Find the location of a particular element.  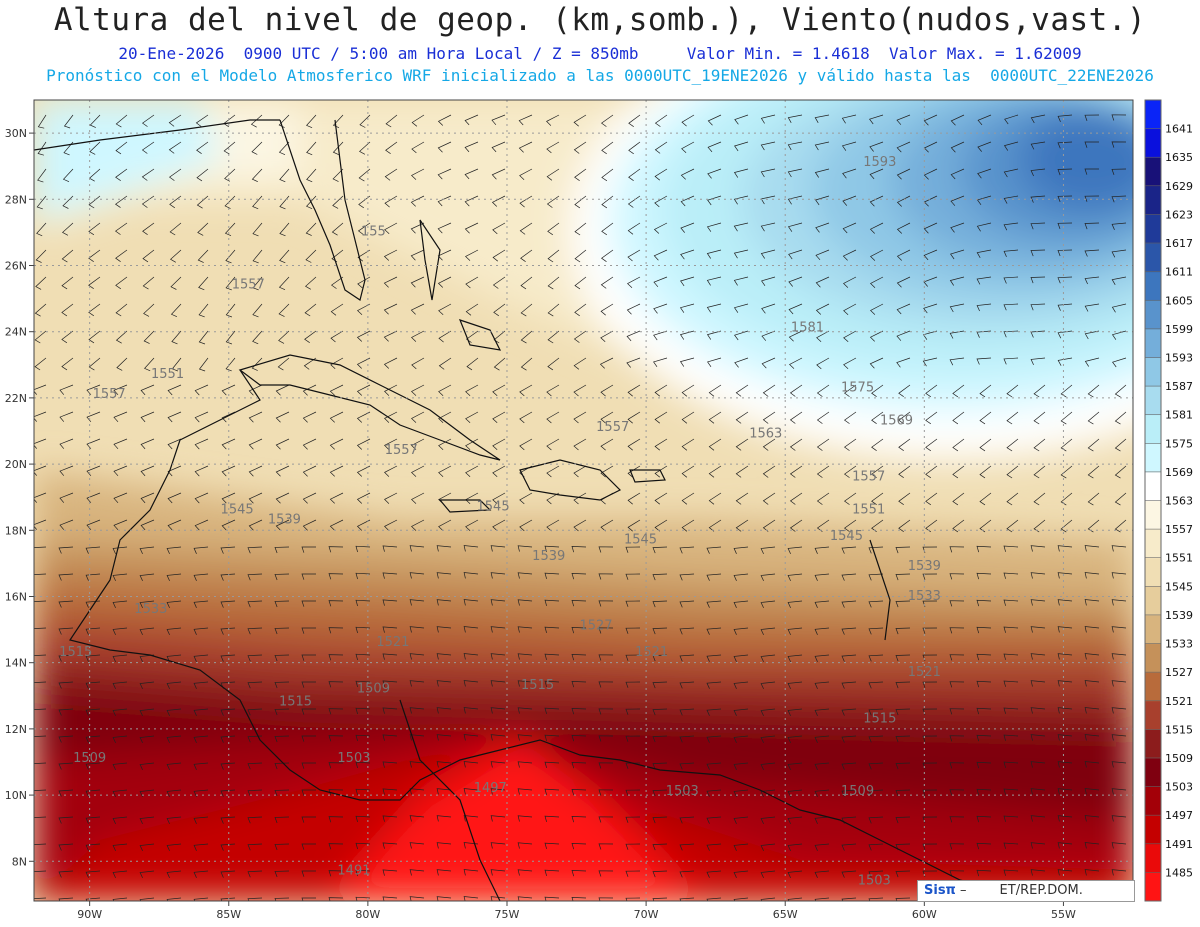

contour-label: 1491 is located at coordinates (353, 871).